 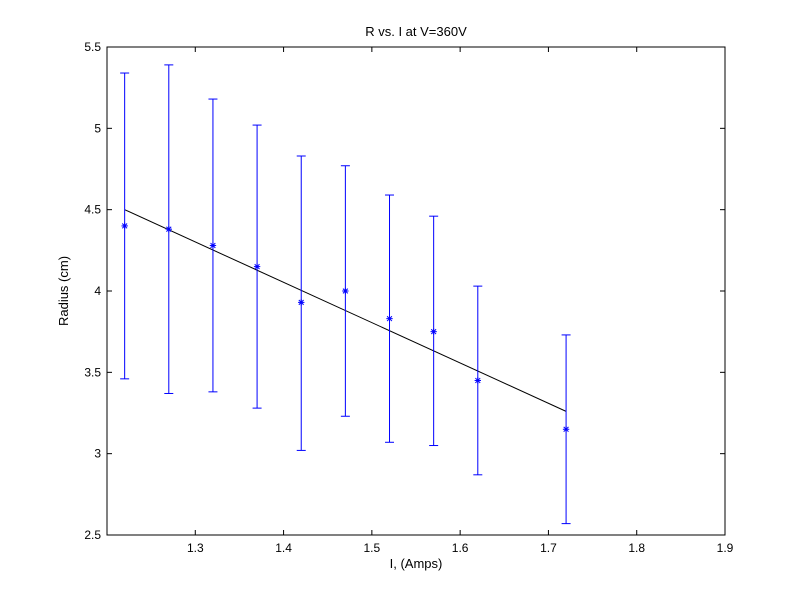 I want to click on x-tick-label: 1.7, so click(x=548, y=548).